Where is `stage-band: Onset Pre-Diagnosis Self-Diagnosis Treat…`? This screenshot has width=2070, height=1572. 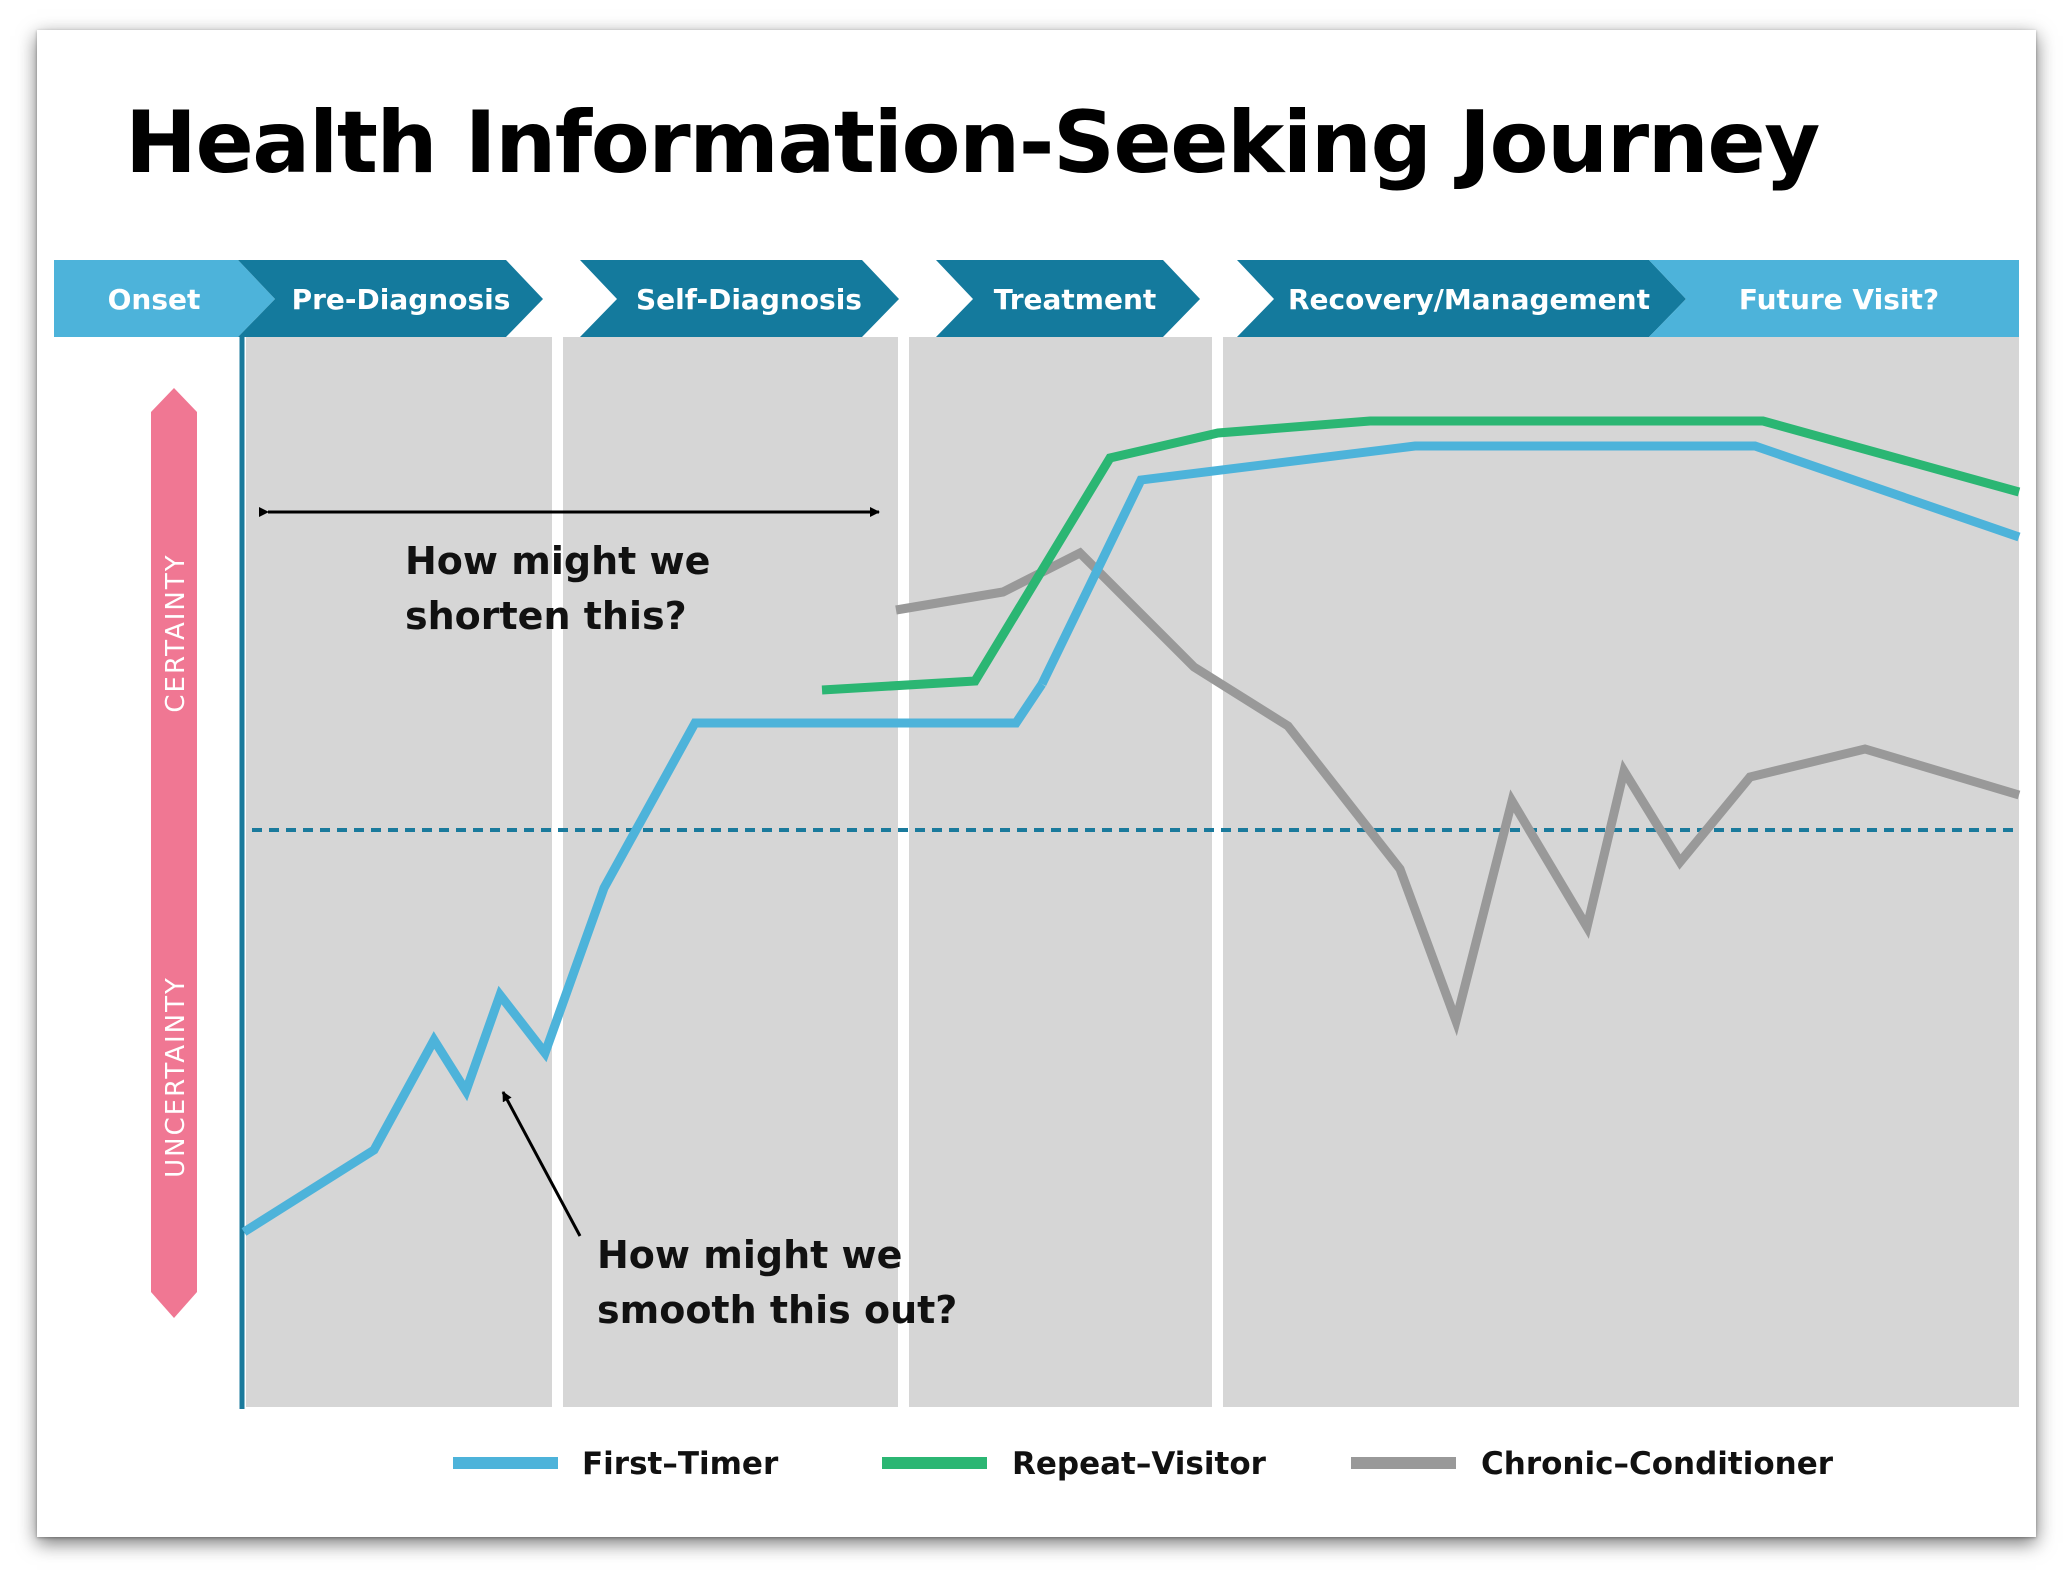 stage-band: Onset Pre-Diagnosis Self-Diagnosis Treat… is located at coordinates (1036, 298).